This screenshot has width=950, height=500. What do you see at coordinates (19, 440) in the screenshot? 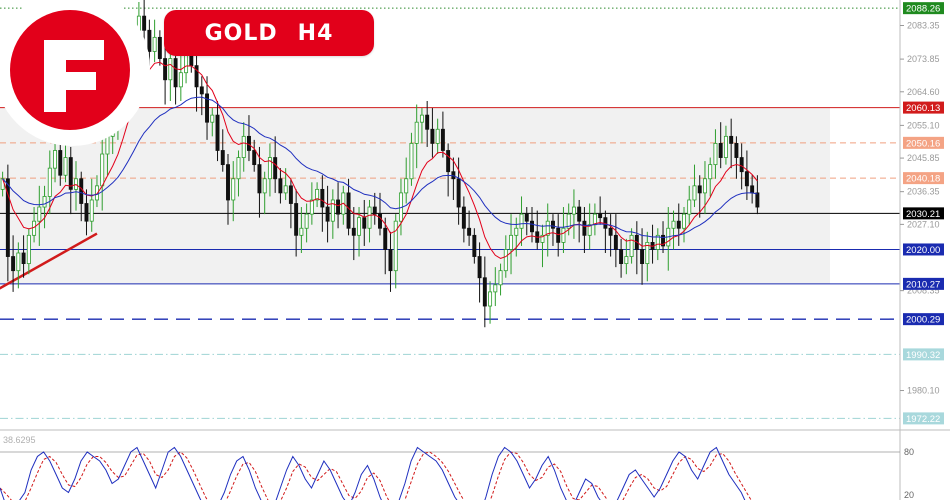
I see `oscillator-value-label: 38.6295` at bounding box center [19, 440].